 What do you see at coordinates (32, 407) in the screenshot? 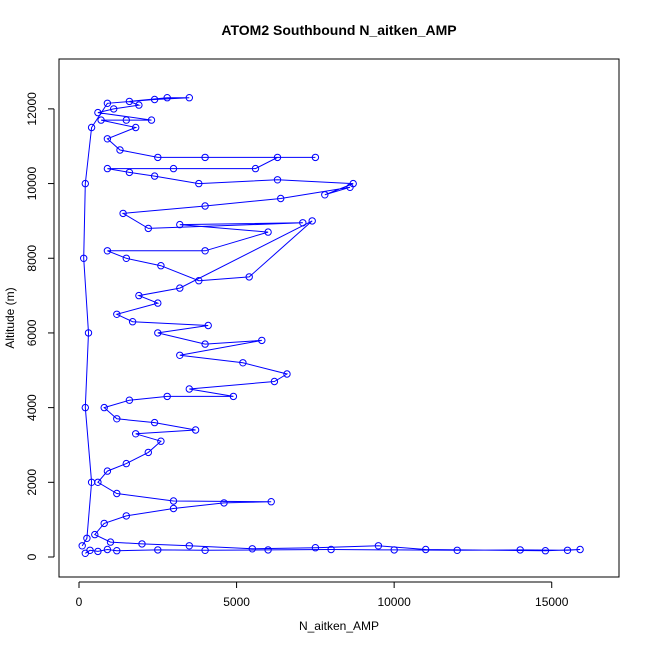
I see `y-tick-label: 4000` at bounding box center [32, 407].